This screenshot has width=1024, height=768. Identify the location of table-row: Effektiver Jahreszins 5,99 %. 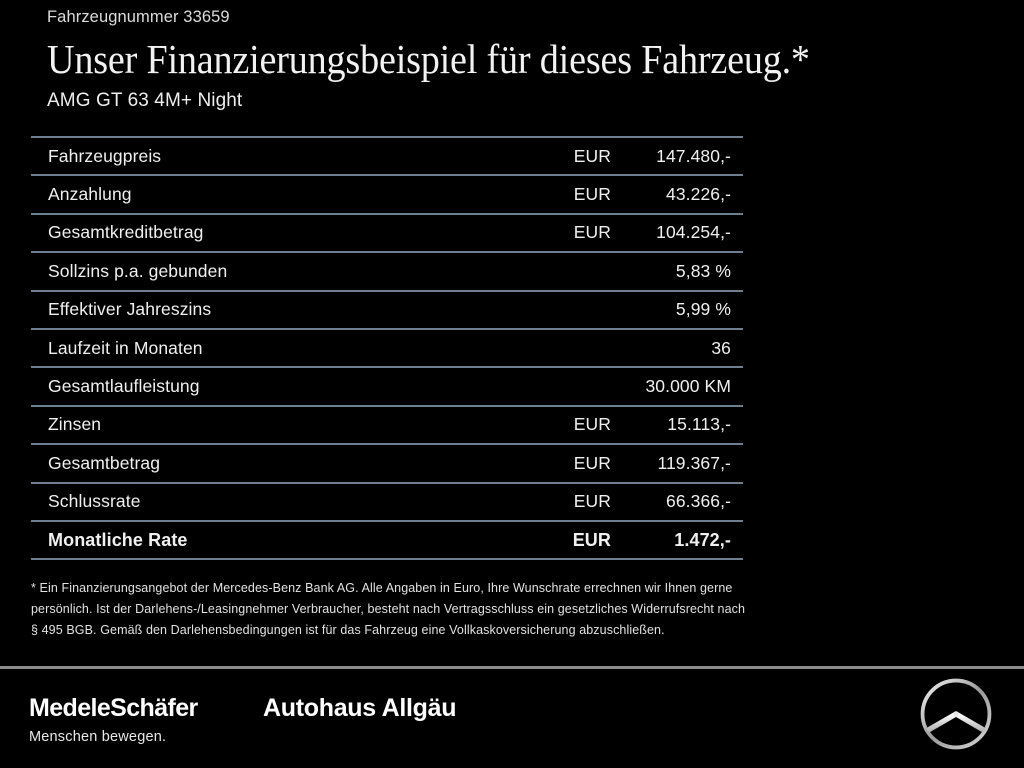
(387, 309).